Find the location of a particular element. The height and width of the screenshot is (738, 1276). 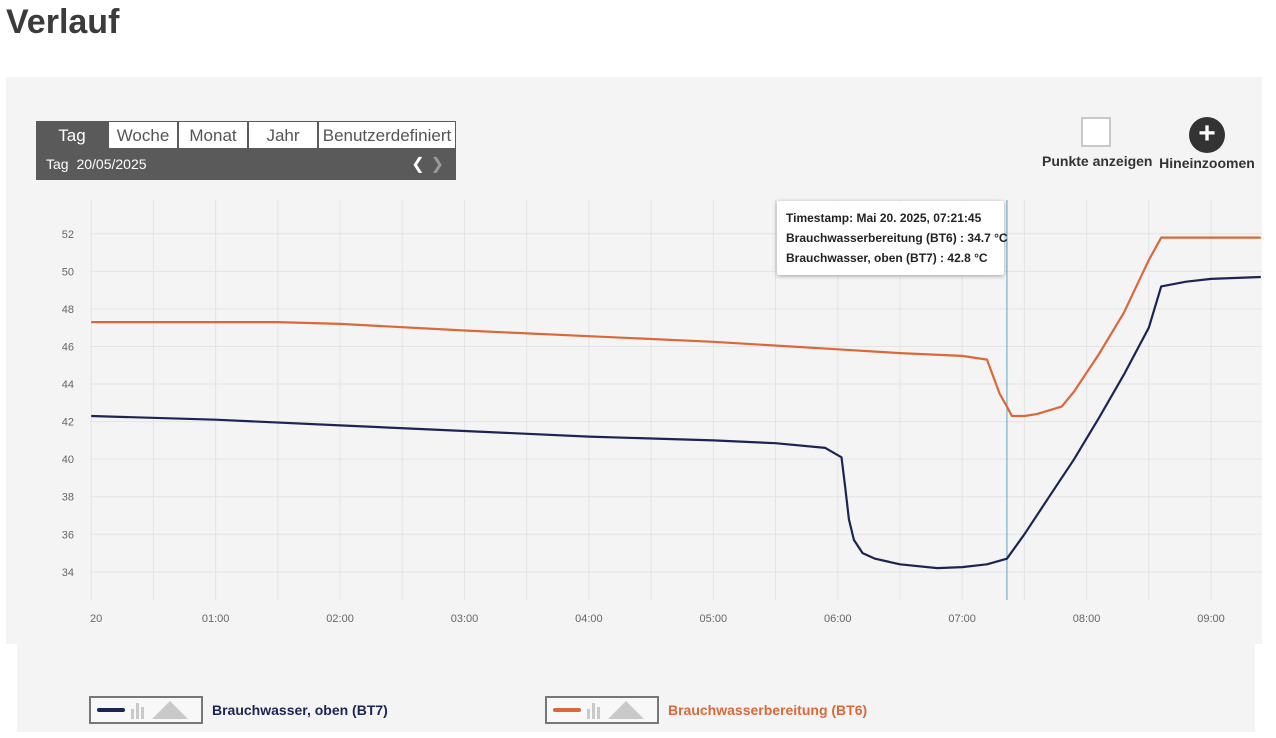

tab-monat: Monat is located at coordinates (213, 135).